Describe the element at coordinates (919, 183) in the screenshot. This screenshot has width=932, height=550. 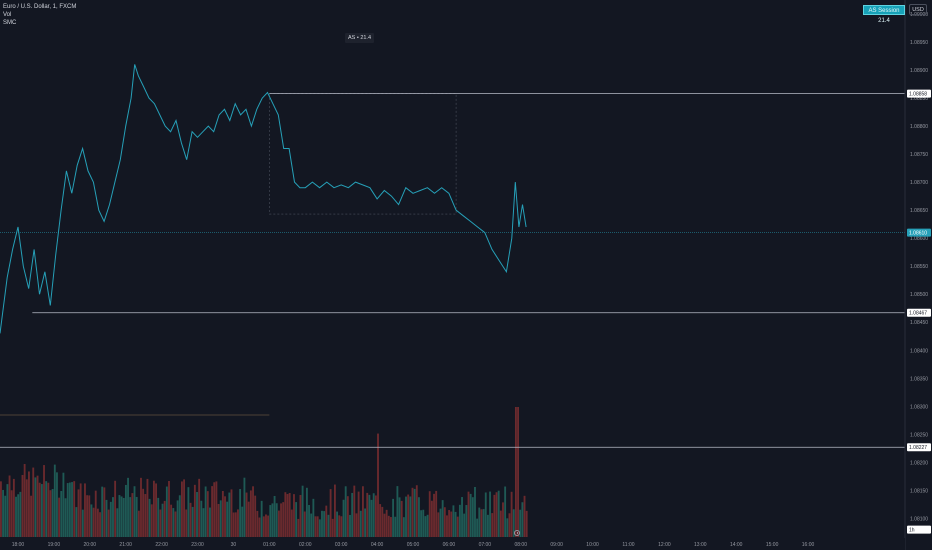
I see `price-tick-label: 1.08700` at that location.